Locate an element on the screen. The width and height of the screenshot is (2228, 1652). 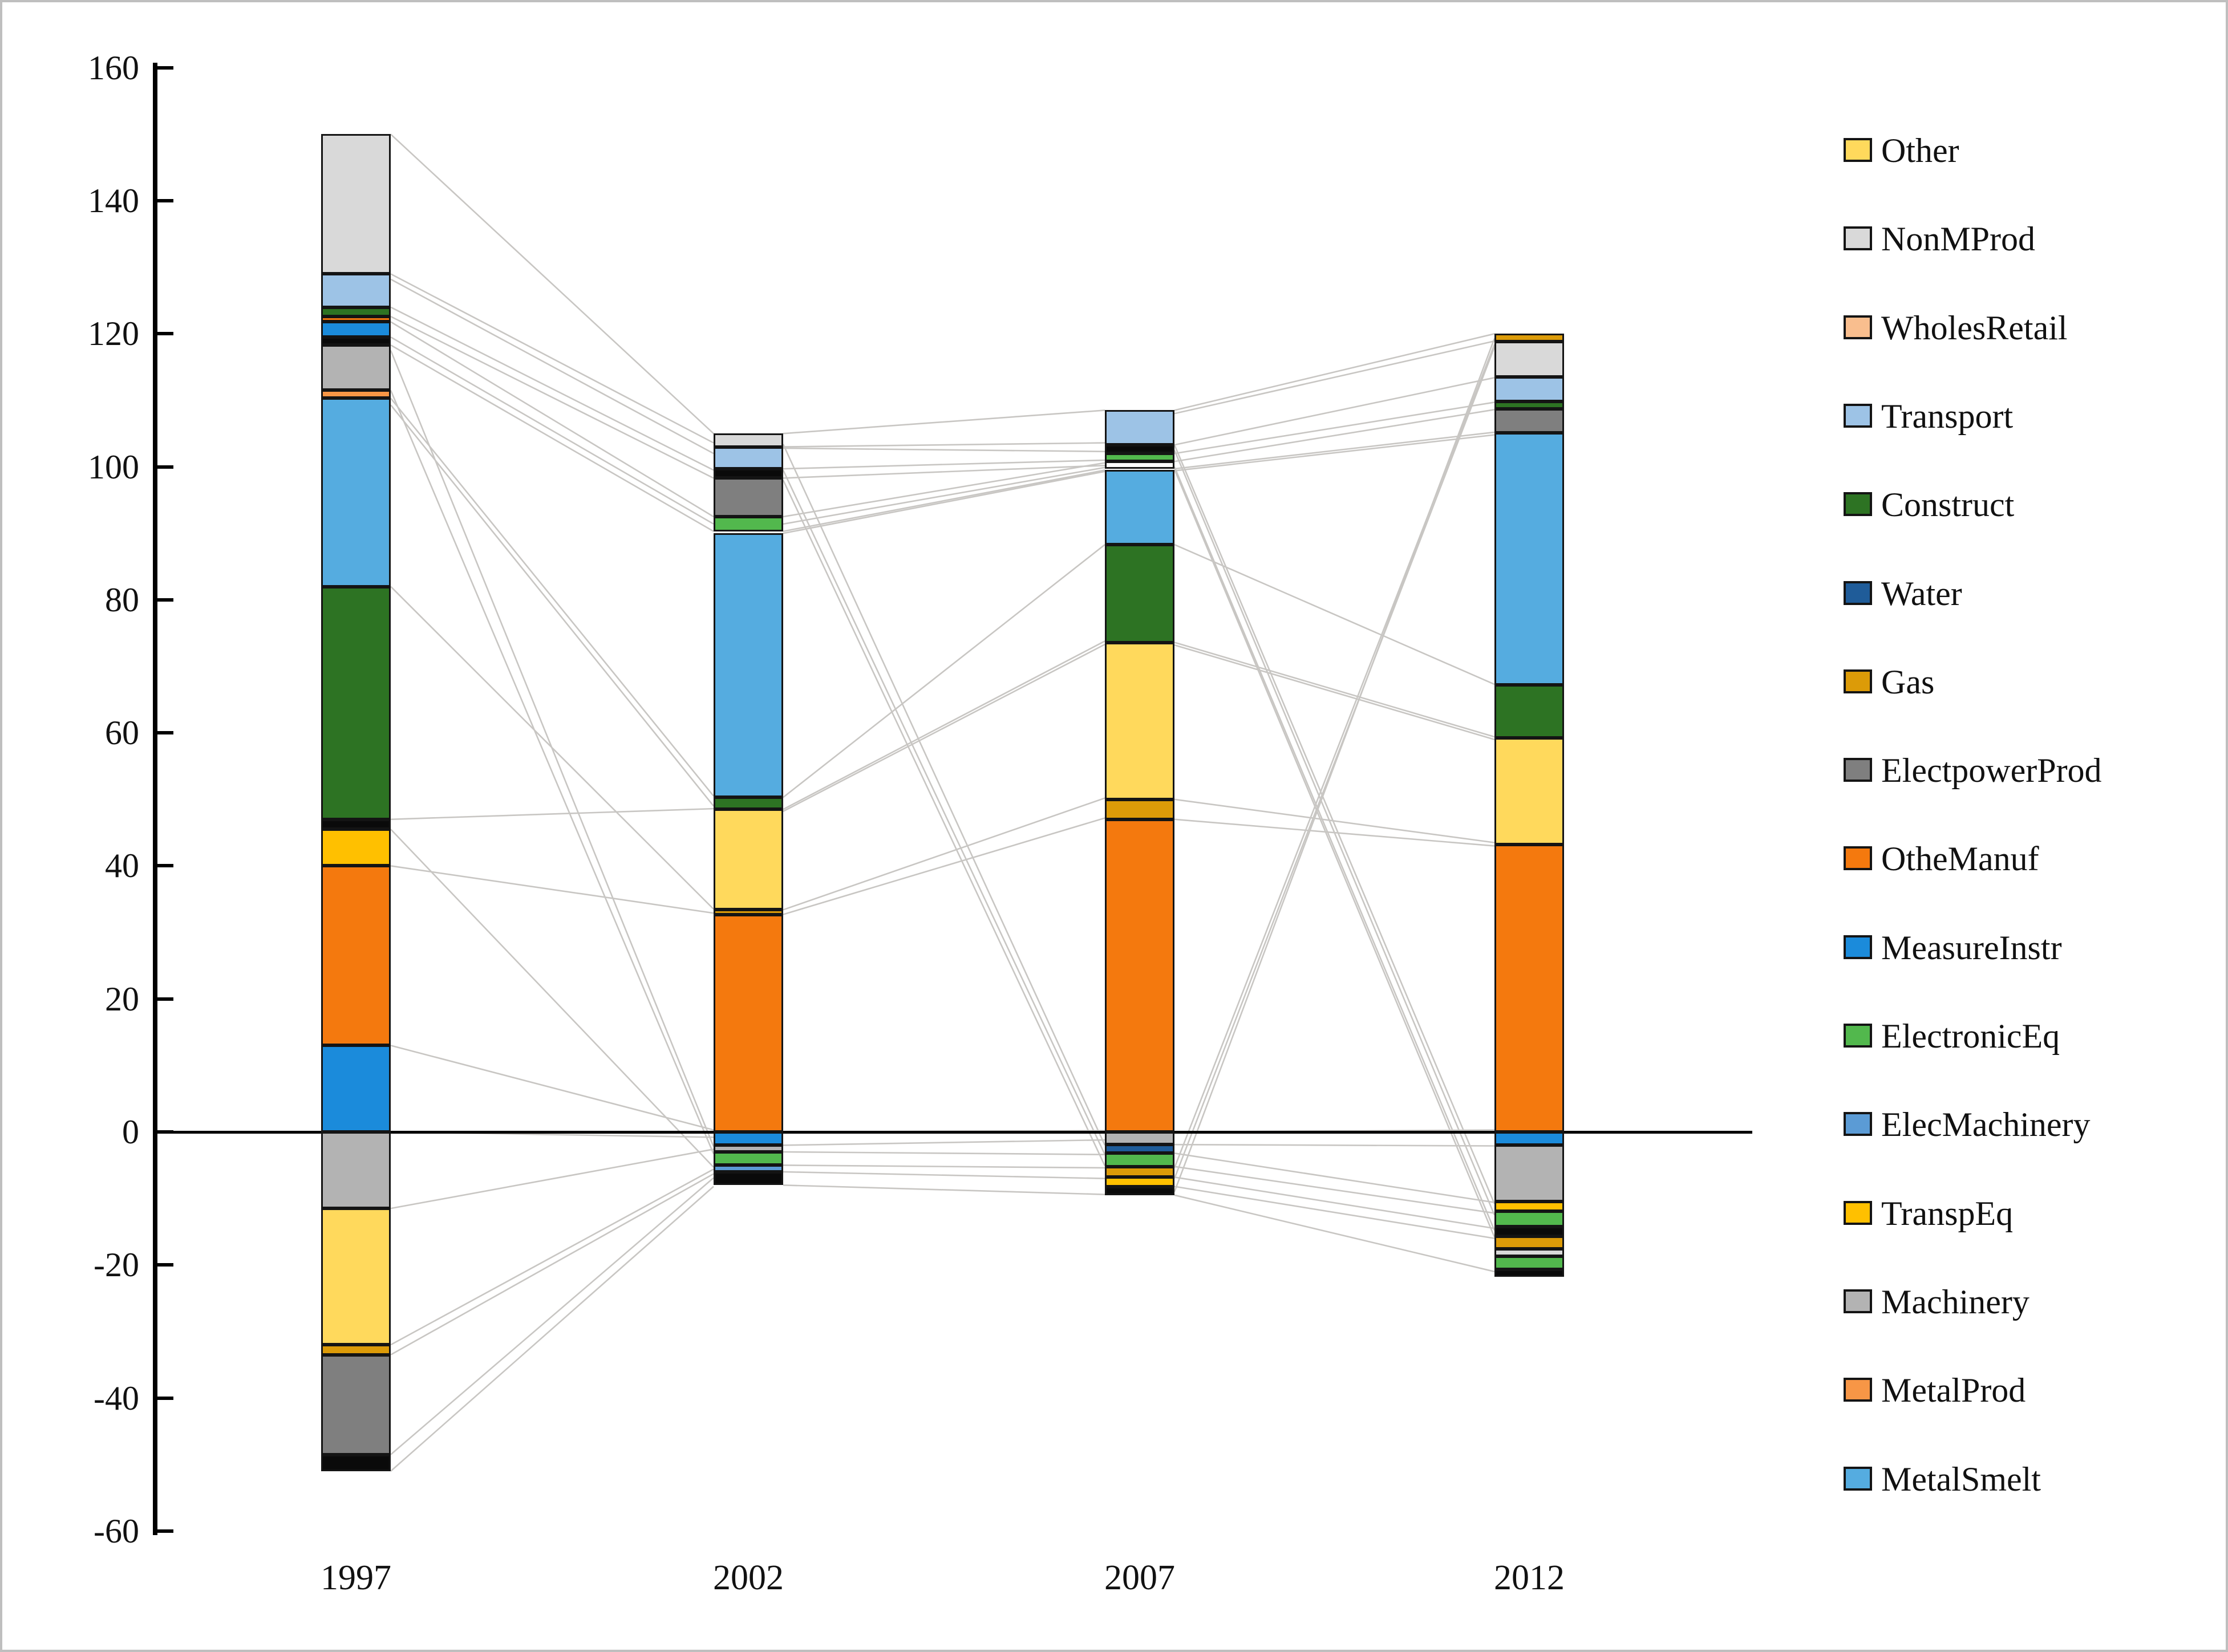
bar-segment-1997-MeasureInstr-lower is located at coordinates (356, 1088).